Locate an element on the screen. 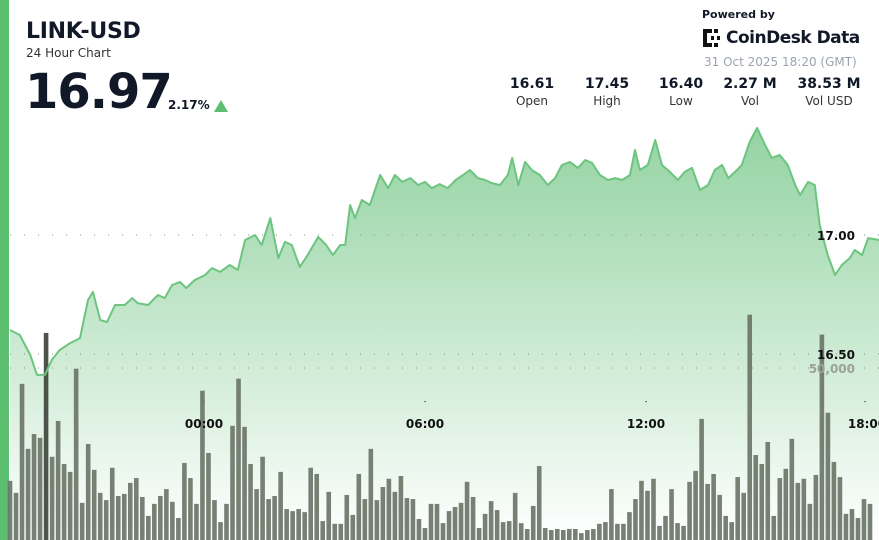 The width and height of the screenshot is (879, 540). pair-title: LINK-USD is located at coordinates (83, 31).